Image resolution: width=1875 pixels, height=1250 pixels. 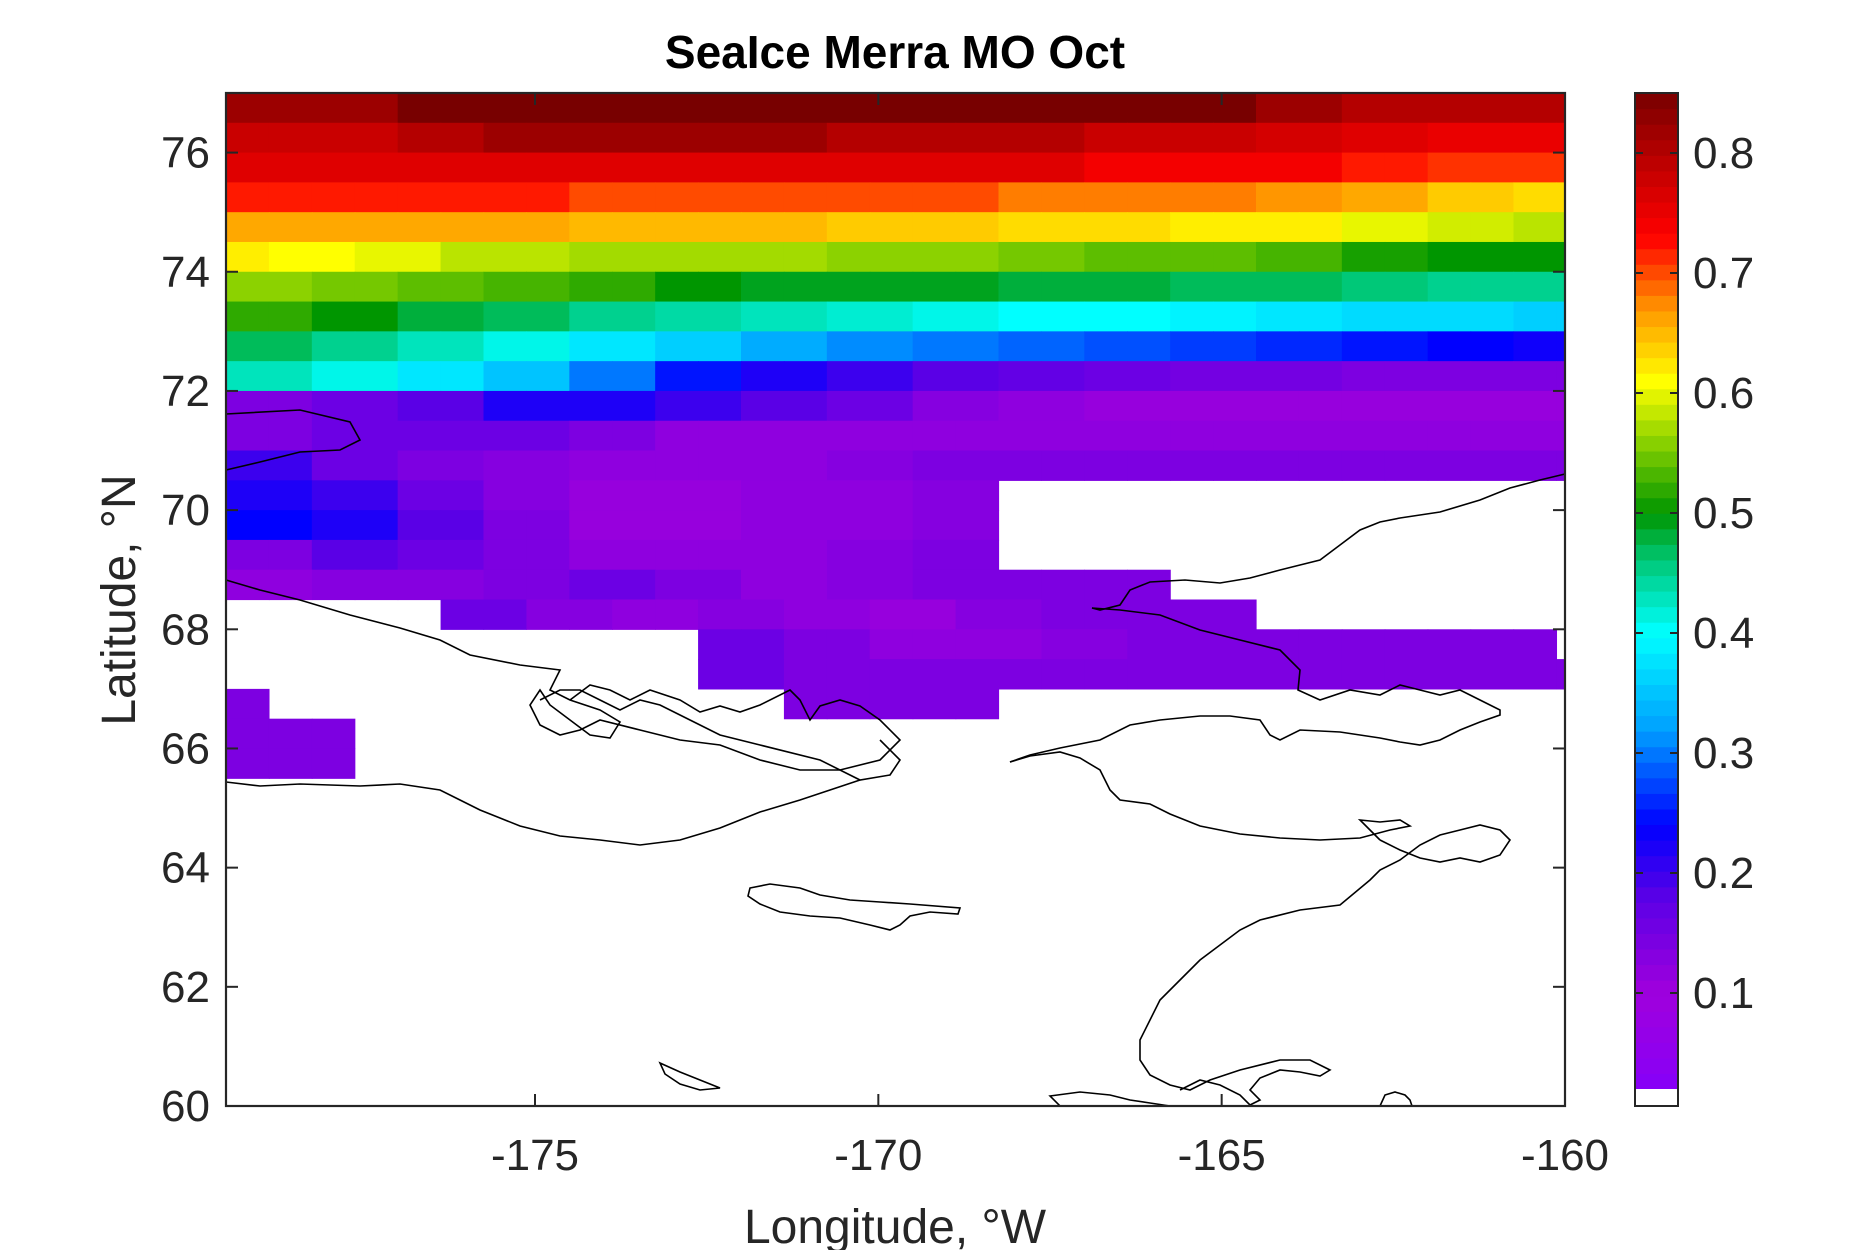 What do you see at coordinates (185, 868) in the screenshot?
I see `y-tick-label: 64` at bounding box center [185, 868].